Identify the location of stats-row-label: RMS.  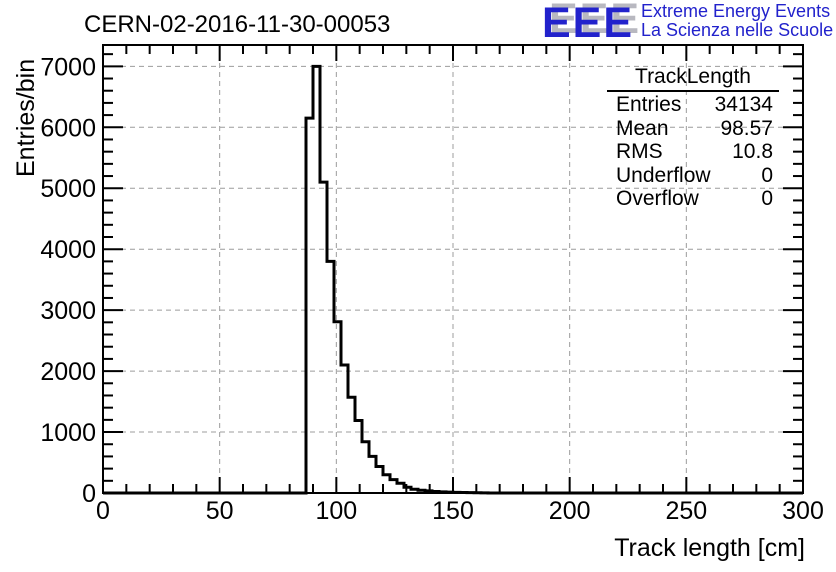
(639, 151).